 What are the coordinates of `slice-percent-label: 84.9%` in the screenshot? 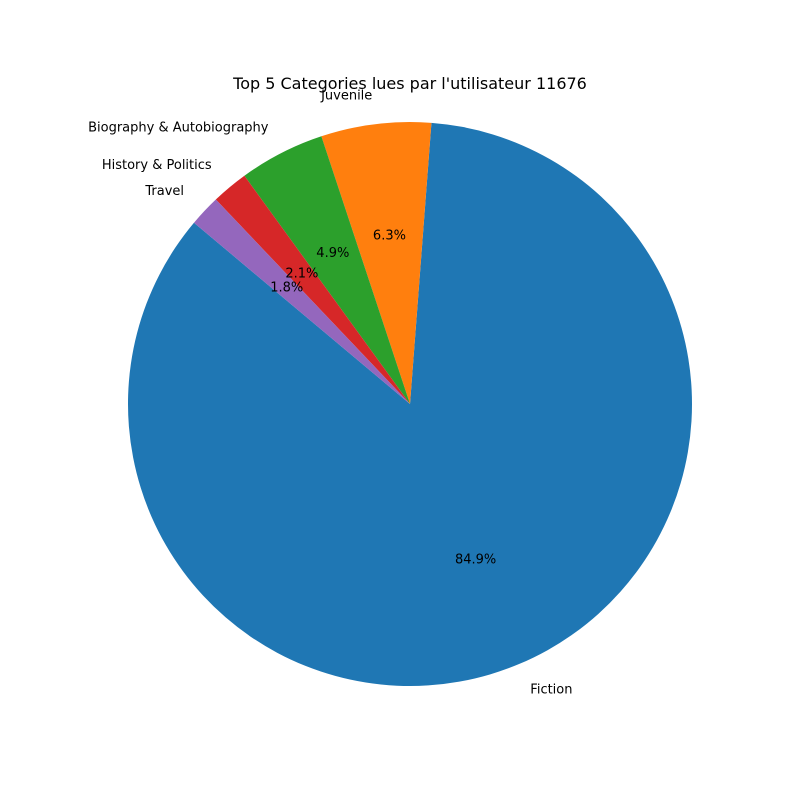 It's located at (475, 559).